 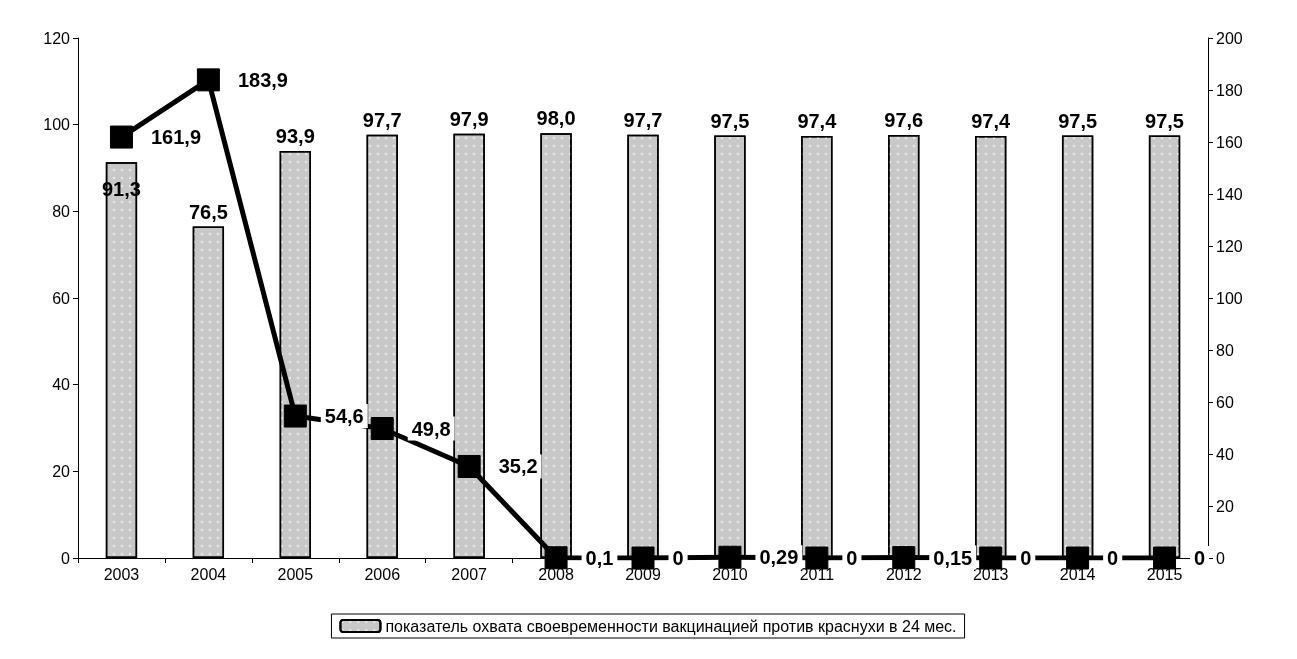 I want to click on y2-tick-label: 100, so click(x=1229, y=298).